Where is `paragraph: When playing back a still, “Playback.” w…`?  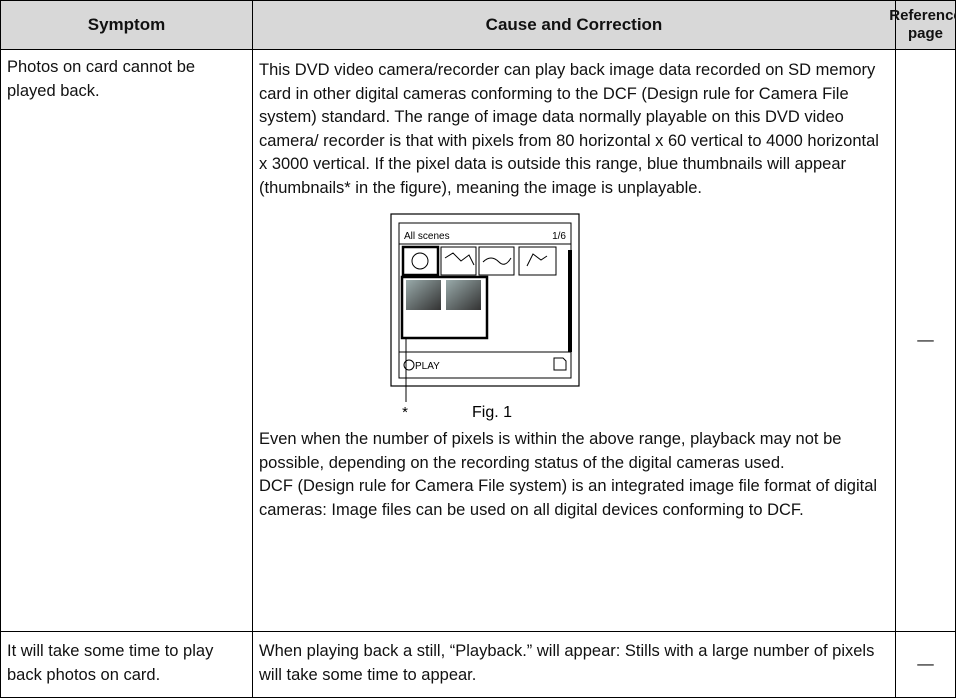 paragraph: When playing back a still, “Playback.” w… is located at coordinates (567, 663).